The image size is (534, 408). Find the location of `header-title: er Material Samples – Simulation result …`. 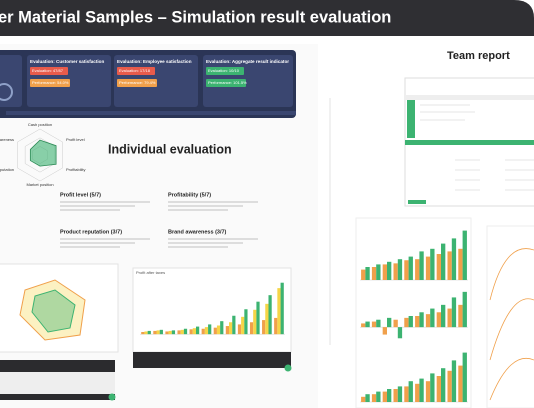

header-title: er Material Samples – Simulation result … is located at coordinates (195, 17).